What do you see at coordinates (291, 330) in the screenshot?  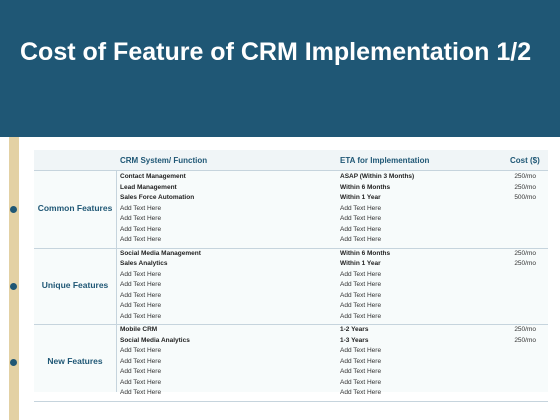 I see `table-row: Mobile CRM 1-2 Years 250/mo` at bounding box center [291, 330].